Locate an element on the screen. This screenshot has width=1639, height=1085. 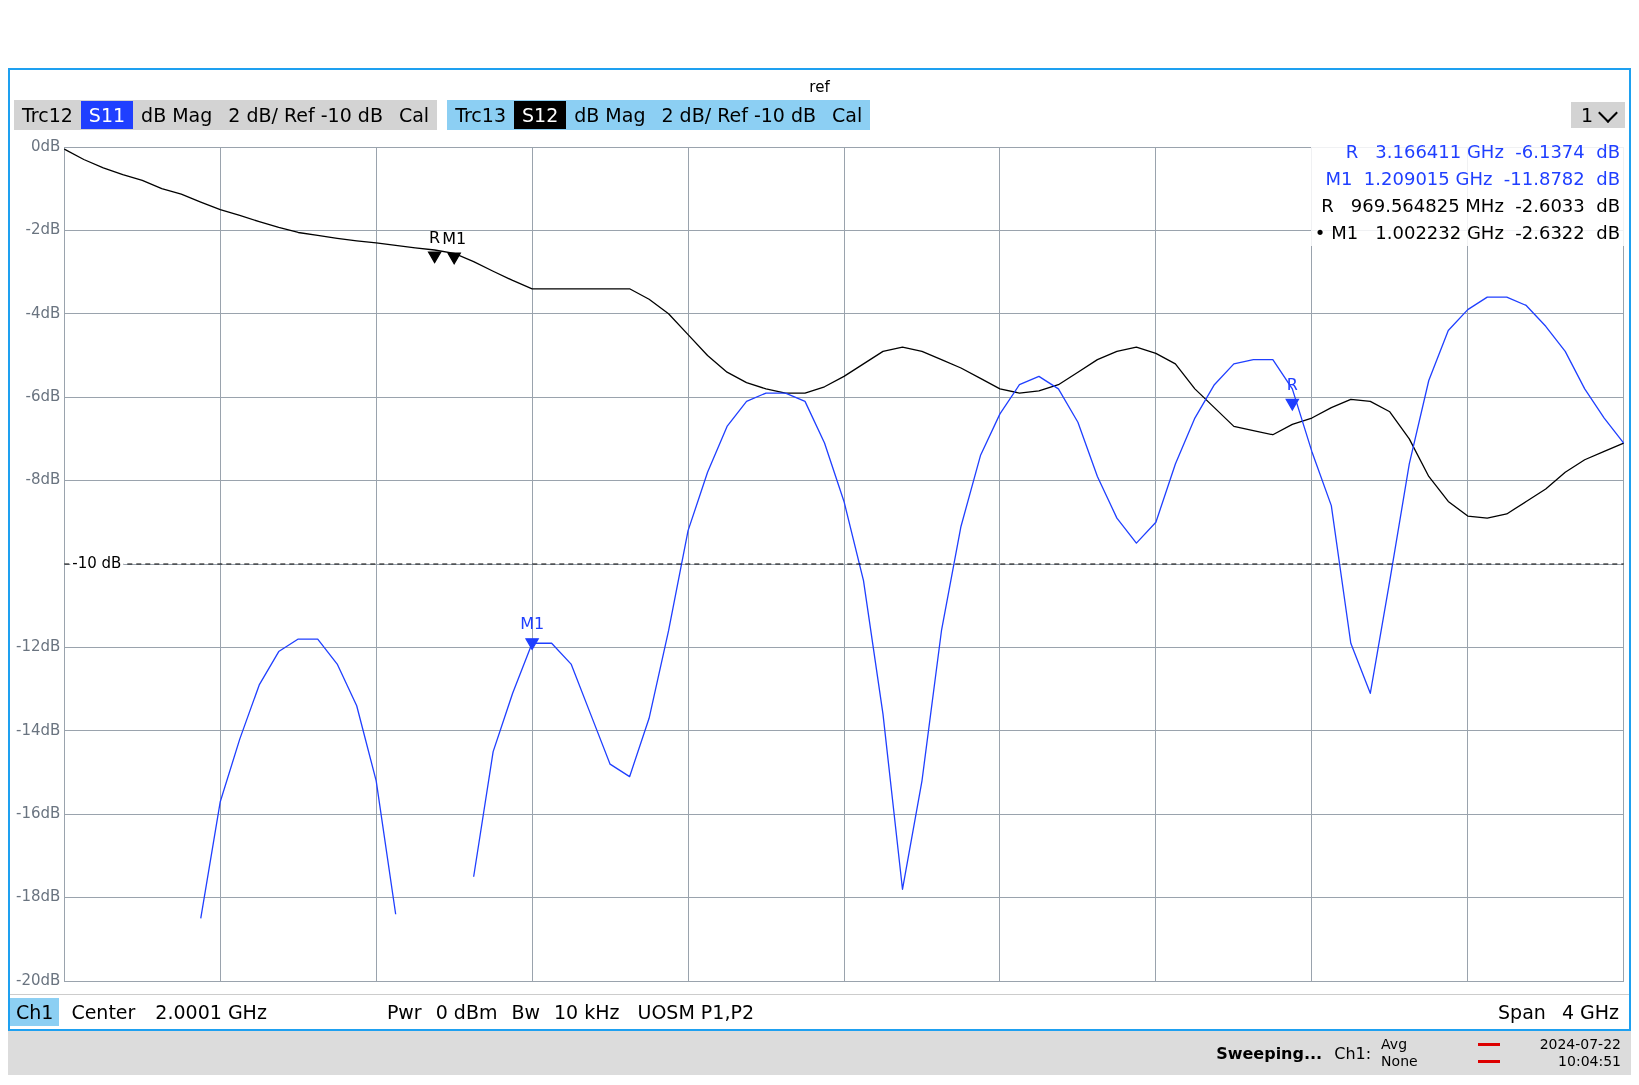
y-tick-label: -14dB is located at coordinates (38, 729).